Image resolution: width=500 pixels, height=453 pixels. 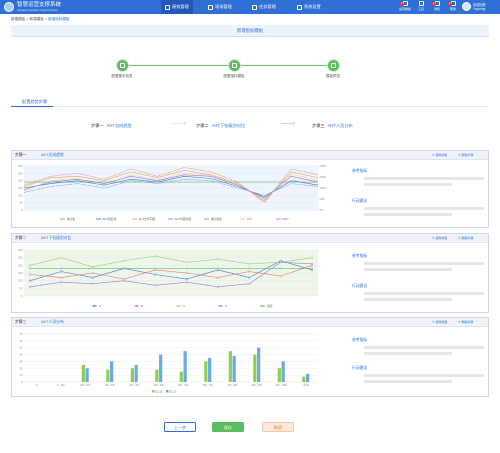 I want to click on reference-label: 参考指标, so click(x=360, y=171).